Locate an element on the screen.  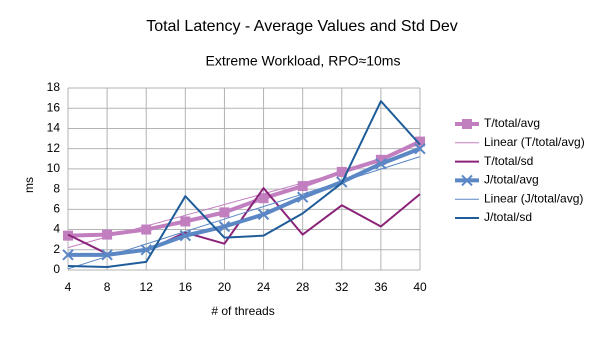
y-tick-label: 2 is located at coordinates (56, 249).